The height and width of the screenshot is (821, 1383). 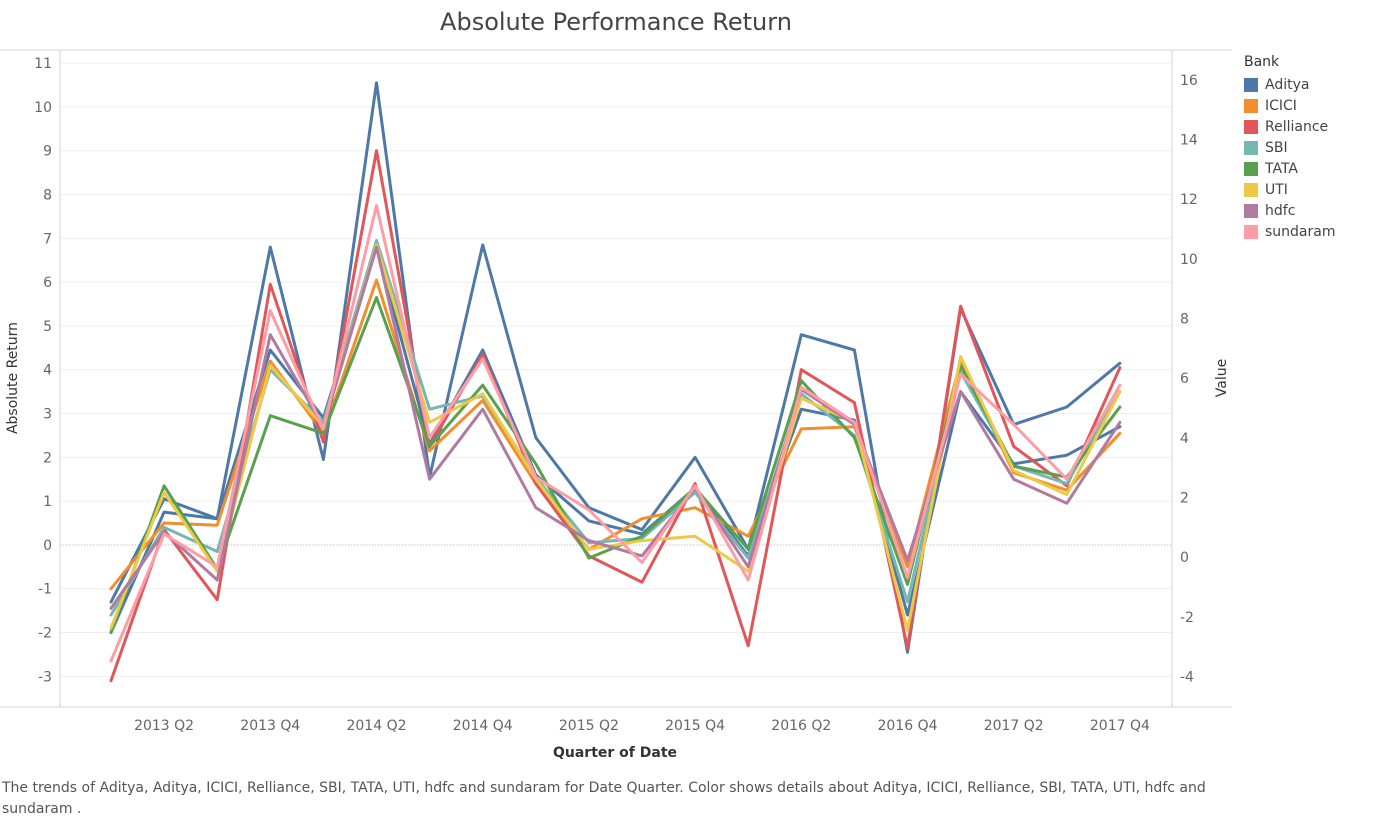 What do you see at coordinates (1120, 726) in the screenshot?
I see `x-tick-label: 2017 Q4` at bounding box center [1120, 726].